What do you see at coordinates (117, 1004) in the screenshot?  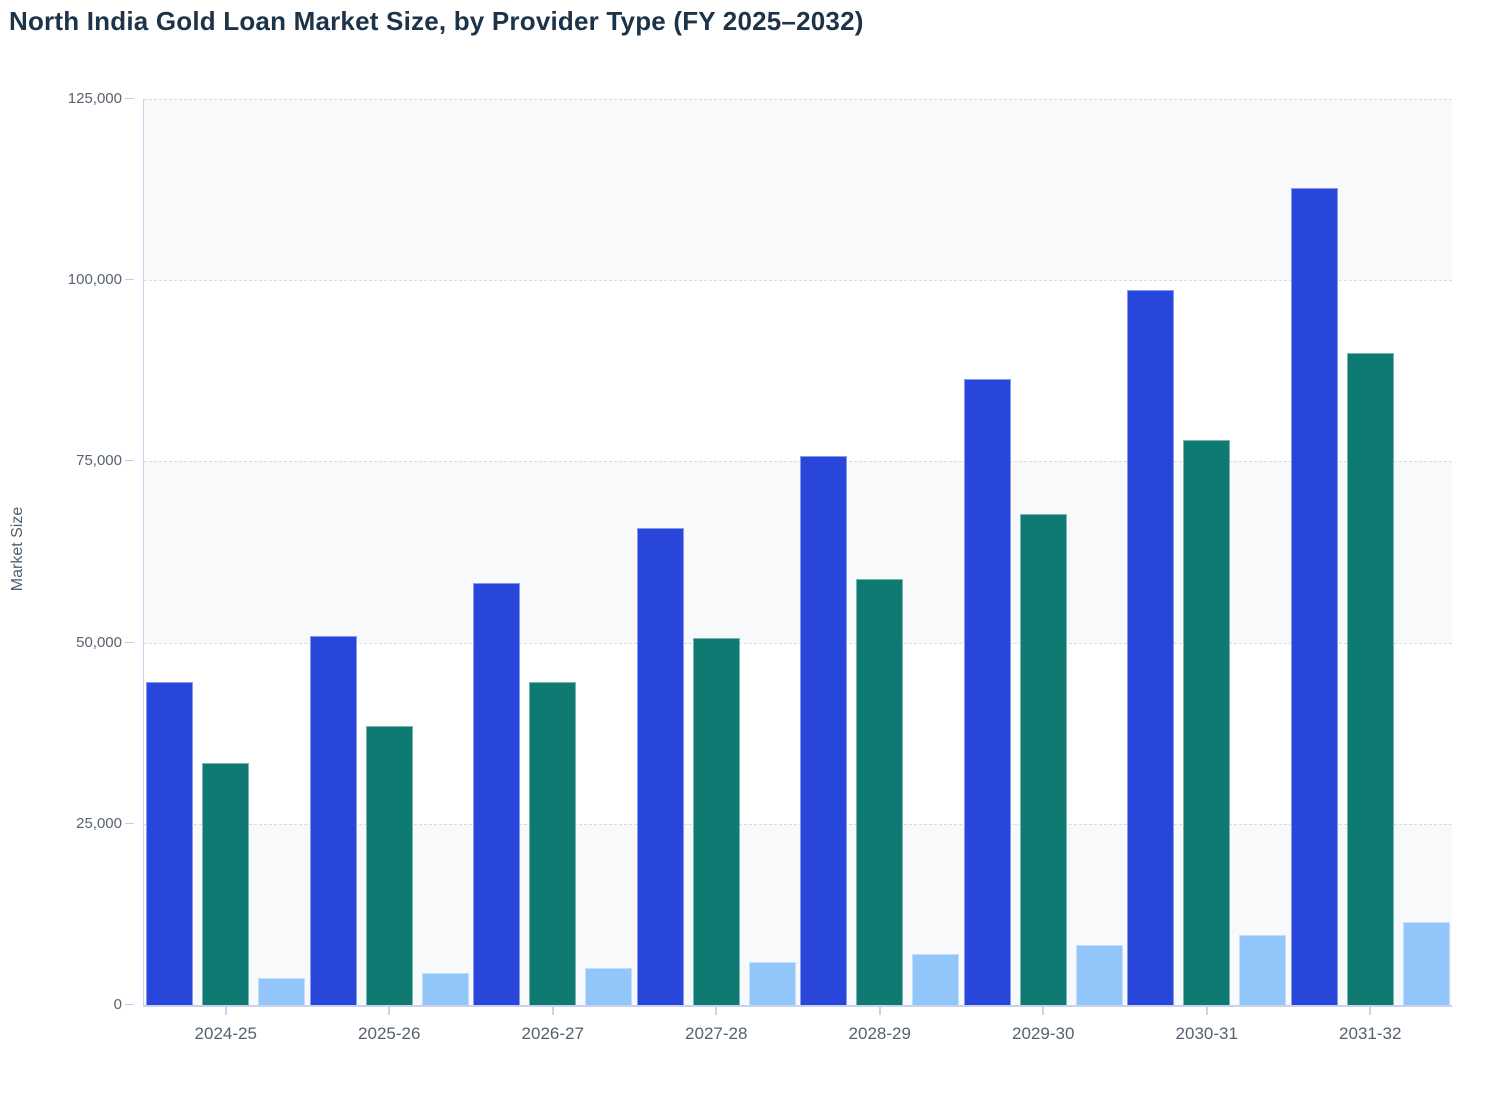 I see `y-axis-tick-label: 0` at bounding box center [117, 1004].